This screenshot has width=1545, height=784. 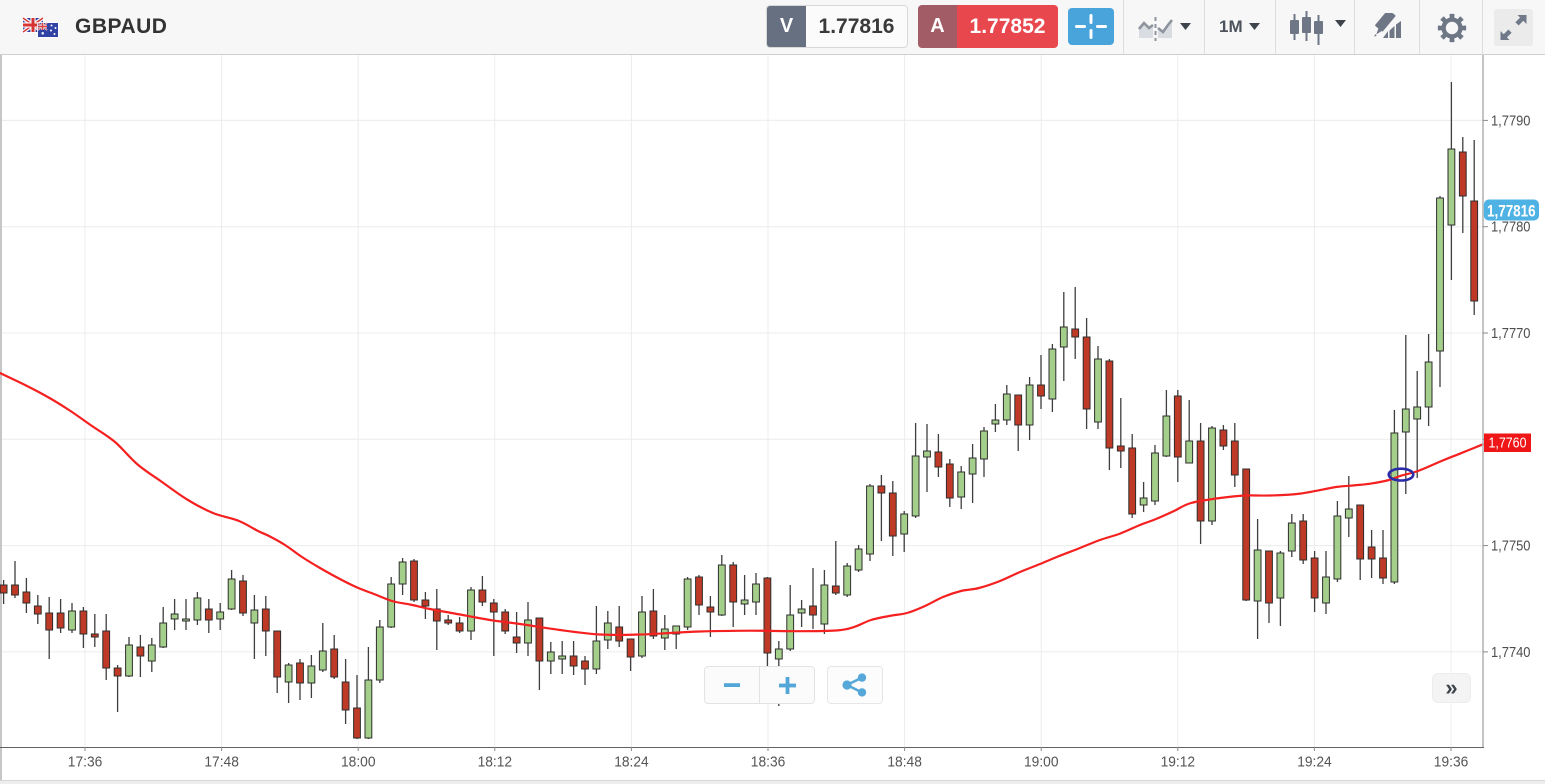 What do you see at coordinates (1511, 120) in the screenshot?
I see `svg-text: 1,7790` at bounding box center [1511, 120].